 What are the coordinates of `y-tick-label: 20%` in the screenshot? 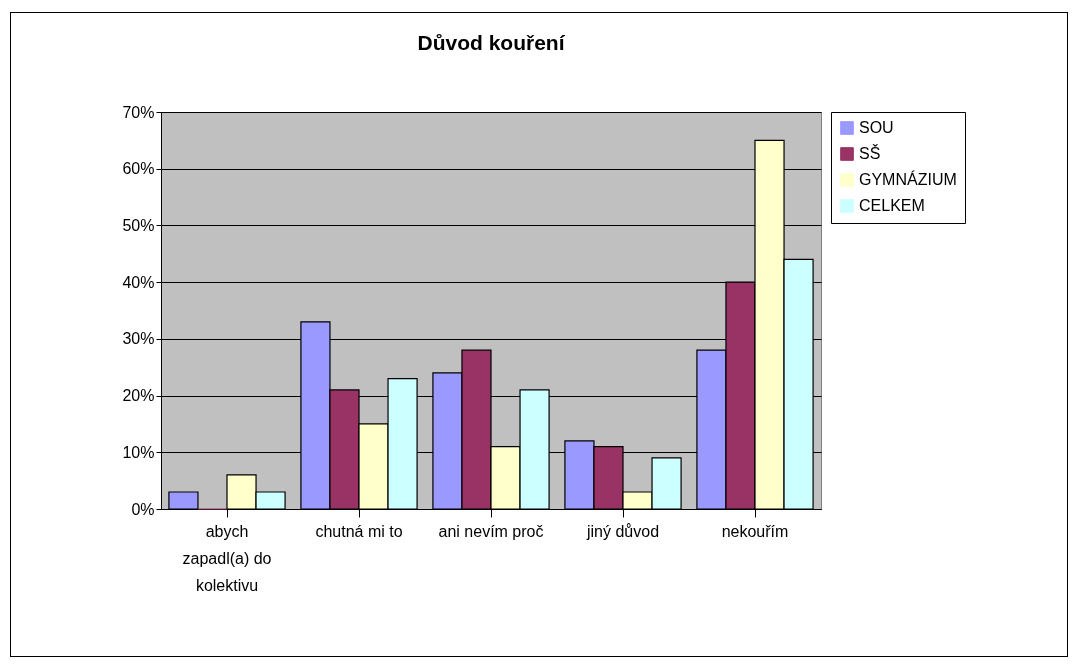 It's located at (138, 396).